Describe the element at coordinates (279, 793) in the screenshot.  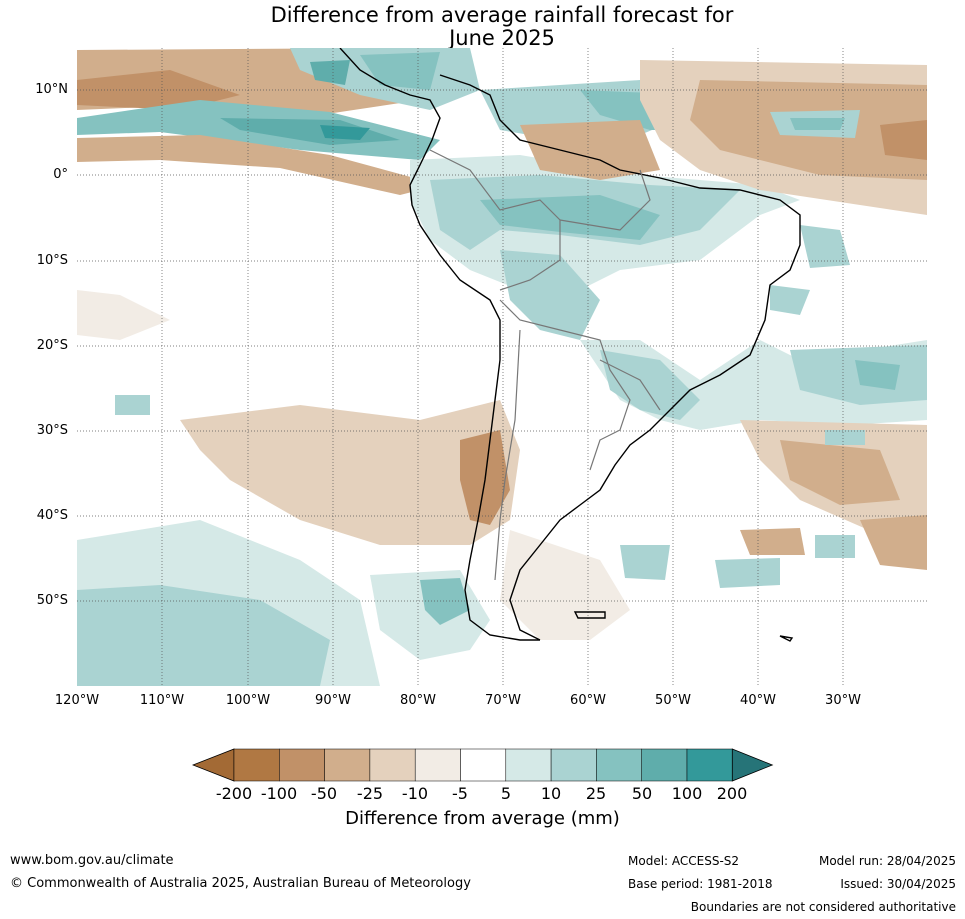
I see `legend-tick: -100` at that location.